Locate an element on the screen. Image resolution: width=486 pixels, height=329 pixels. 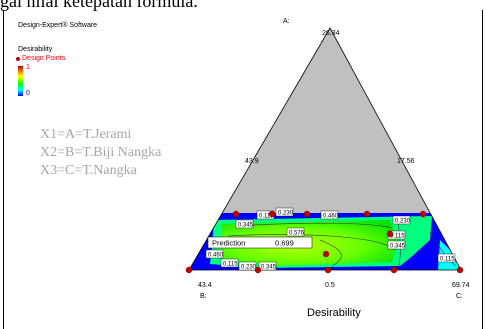
vertex-left-value: 43.4 is located at coordinates (205, 285).